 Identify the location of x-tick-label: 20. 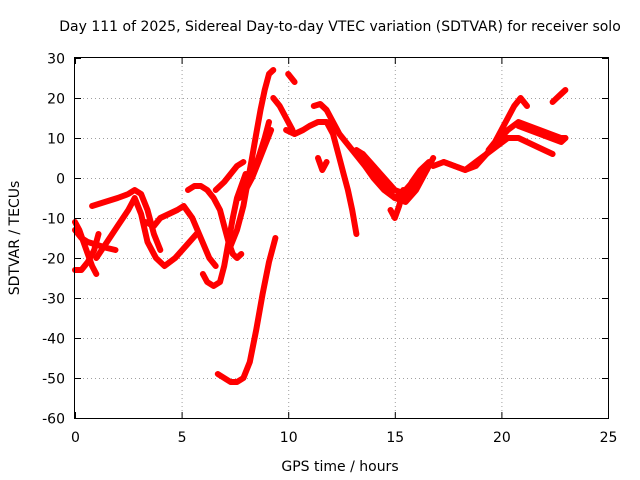
(502, 438).